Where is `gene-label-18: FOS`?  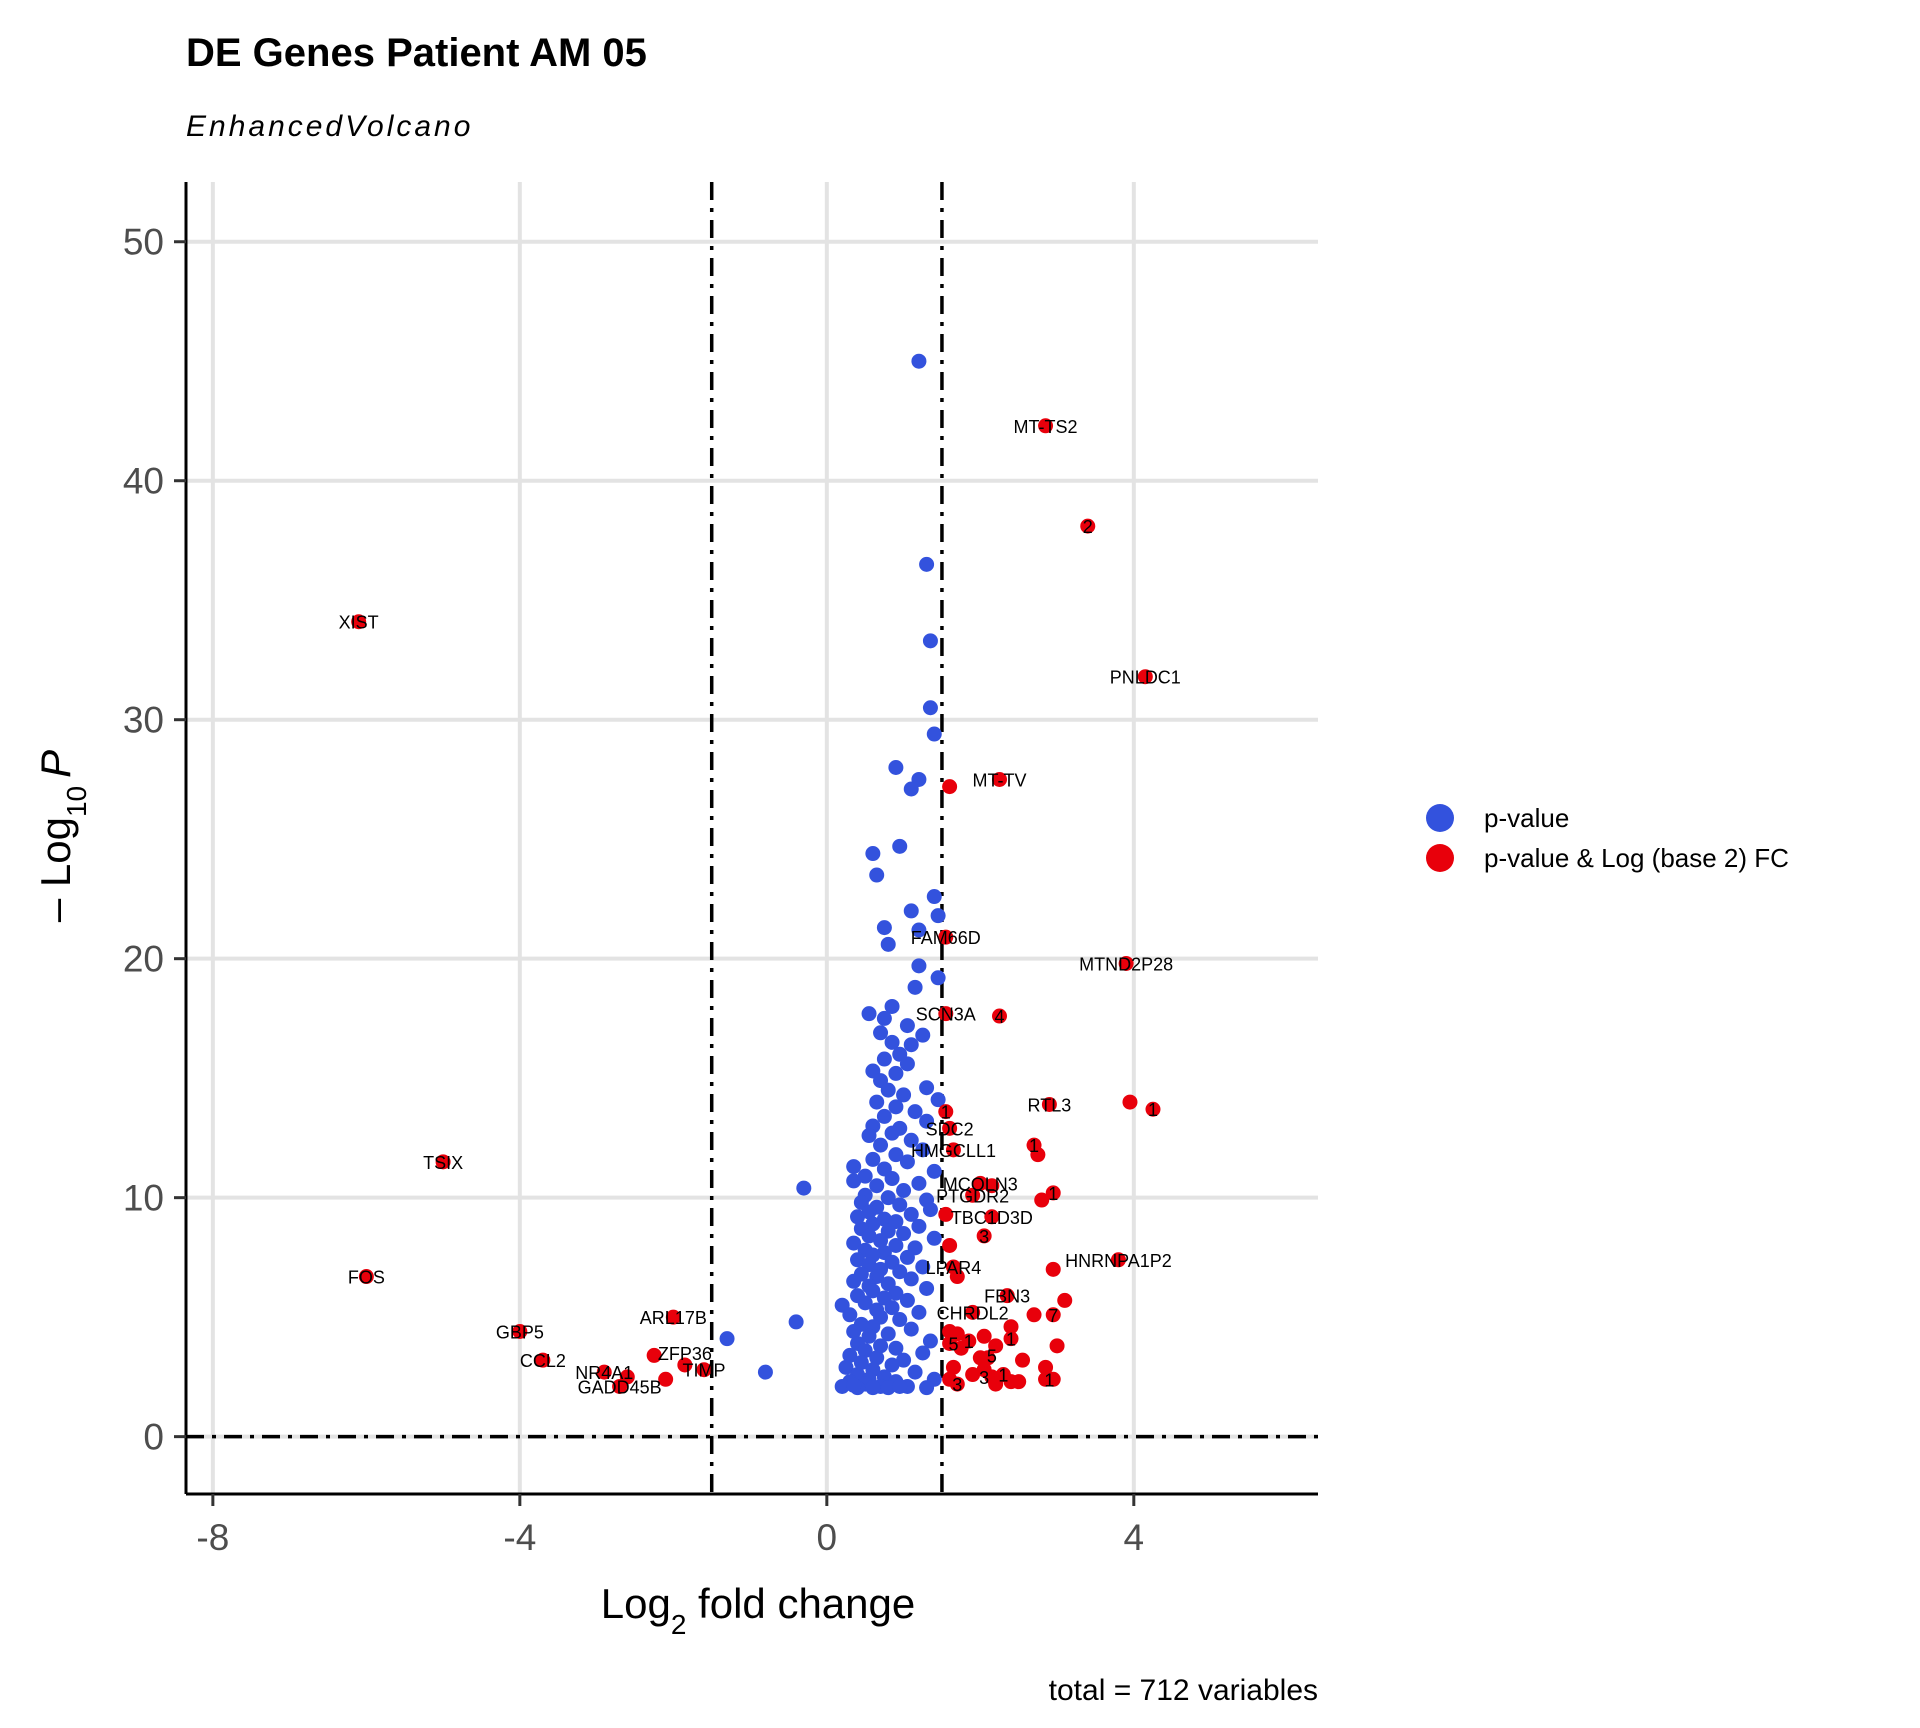 gene-label-18: FOS is located at coordinates (366, 1278).